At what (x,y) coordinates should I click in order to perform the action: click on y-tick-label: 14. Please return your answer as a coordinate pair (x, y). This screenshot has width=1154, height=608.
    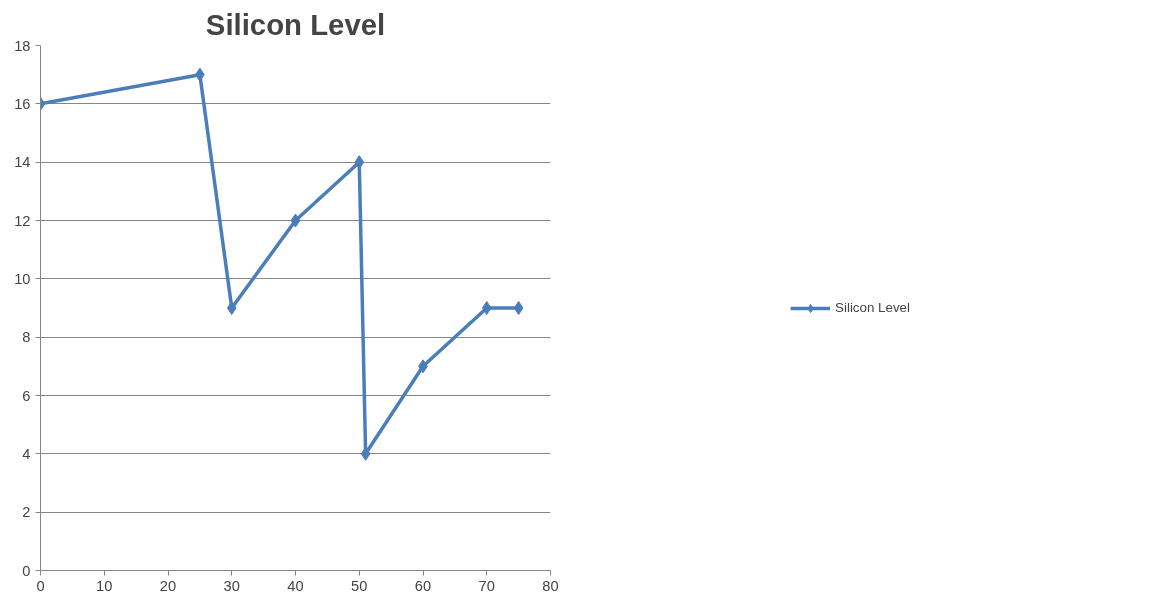
    Looking at the image, I should click on (22, 162).